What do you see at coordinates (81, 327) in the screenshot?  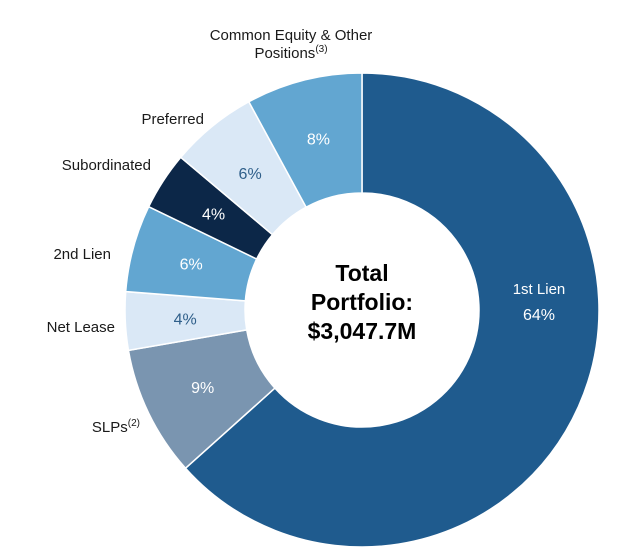 I see `label-net-lease: Net Lease` at bounding box center [81, 327].